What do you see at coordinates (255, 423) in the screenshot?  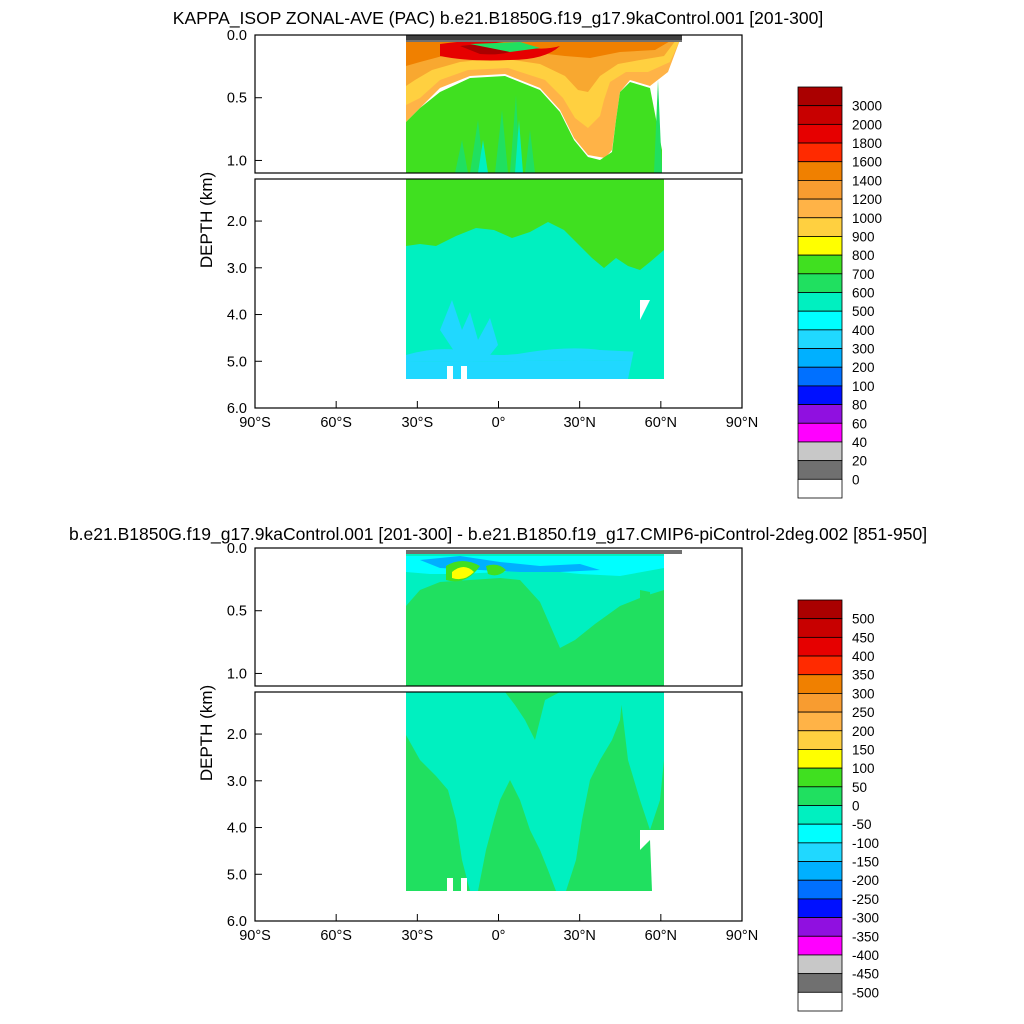 I see `x-tick-label: 90°S` at bounding box center [255, 423].